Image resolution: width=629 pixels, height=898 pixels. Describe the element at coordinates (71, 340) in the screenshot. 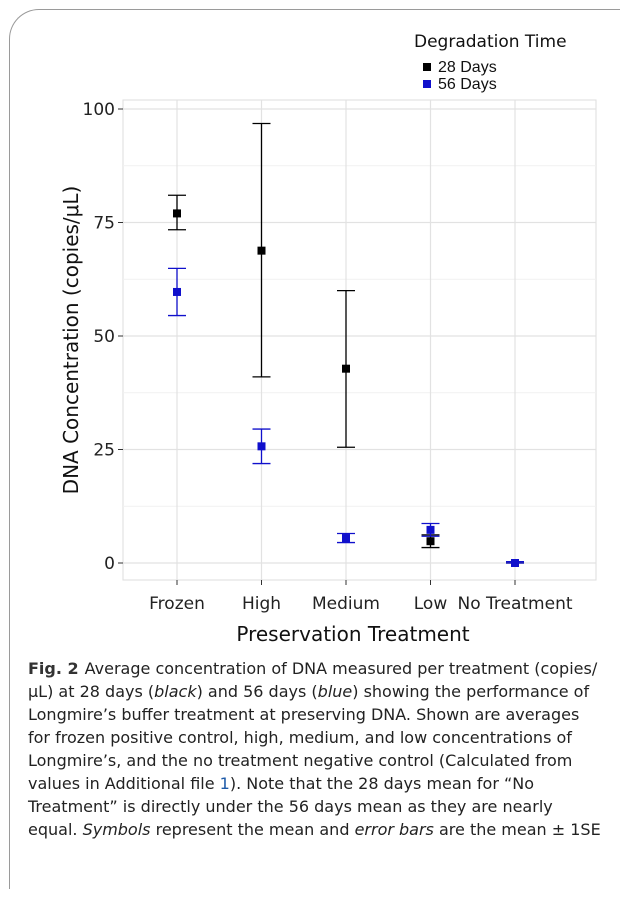

I see `y-axis-title: DNA Concentration (copies/μL)` at that location.